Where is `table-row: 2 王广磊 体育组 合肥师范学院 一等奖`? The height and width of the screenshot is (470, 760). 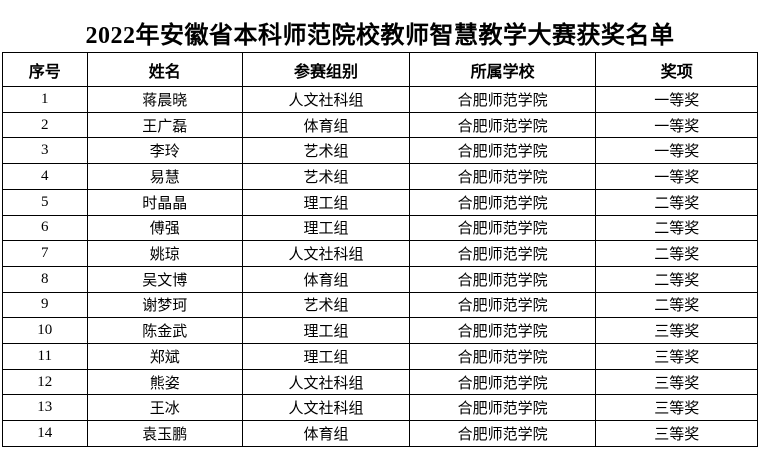 table-row: 2 王广磊 体育组 合肥师范学院 一等奖 is located at coordinates (380, 125).